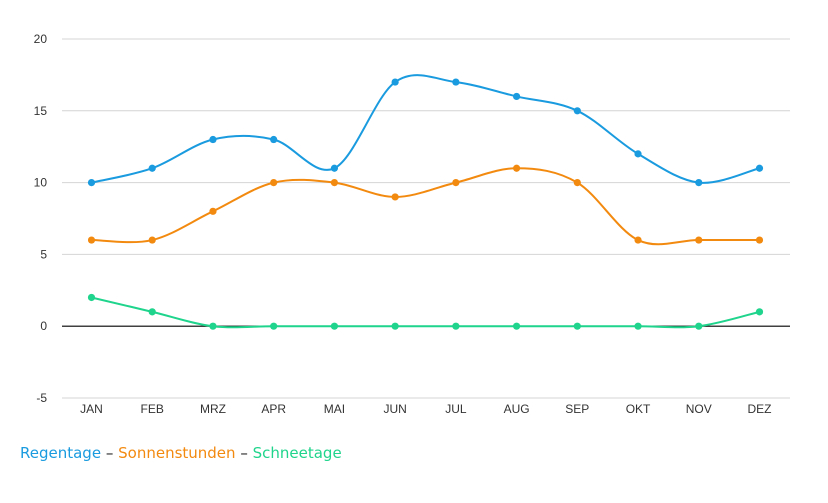 The width and height of the screenshot is (828, 503). Describe the element at coordinates (577, 409) in the screenshot. I see `x-tick-label: SEP` at that location.